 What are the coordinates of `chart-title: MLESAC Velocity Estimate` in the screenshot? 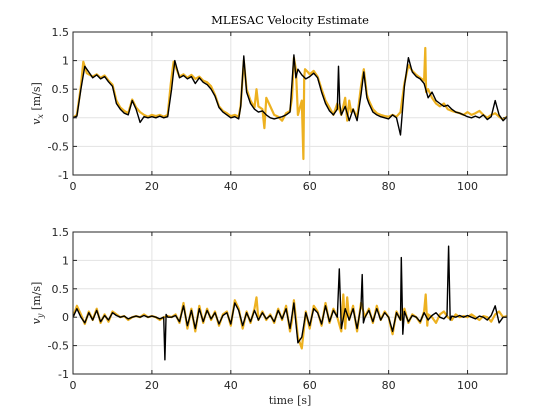 It's located at (290, 20).